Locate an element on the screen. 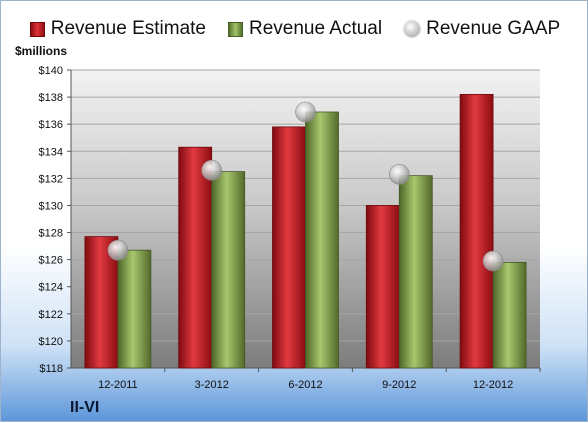 The image size is (588, 423). x-tick-label: 6-2012 is located at coordinates (305, 385).